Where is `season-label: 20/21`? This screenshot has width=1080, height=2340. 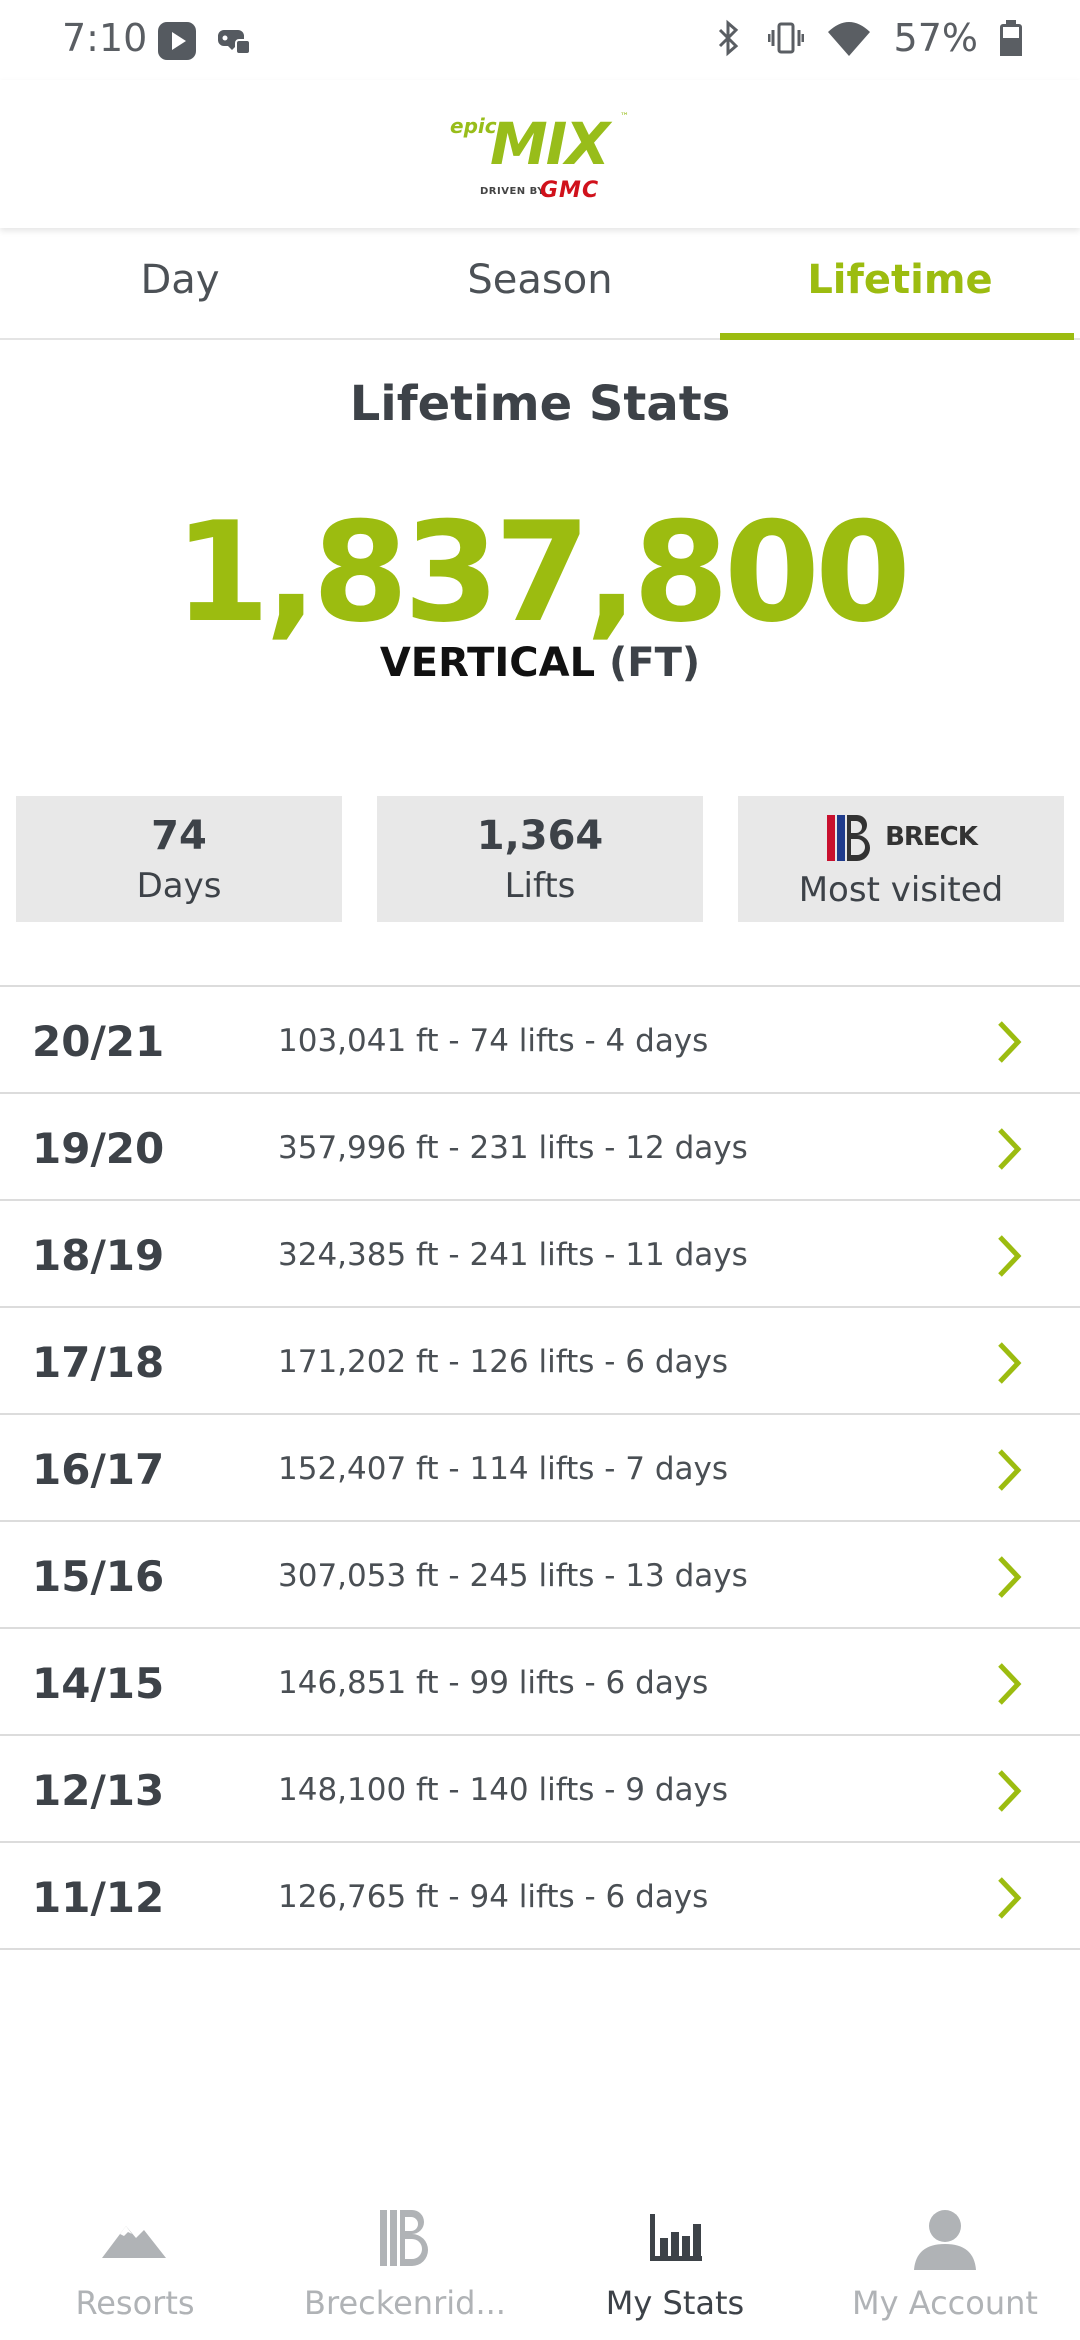
season-label: 20/21 is located at coordinates (98, 1041).